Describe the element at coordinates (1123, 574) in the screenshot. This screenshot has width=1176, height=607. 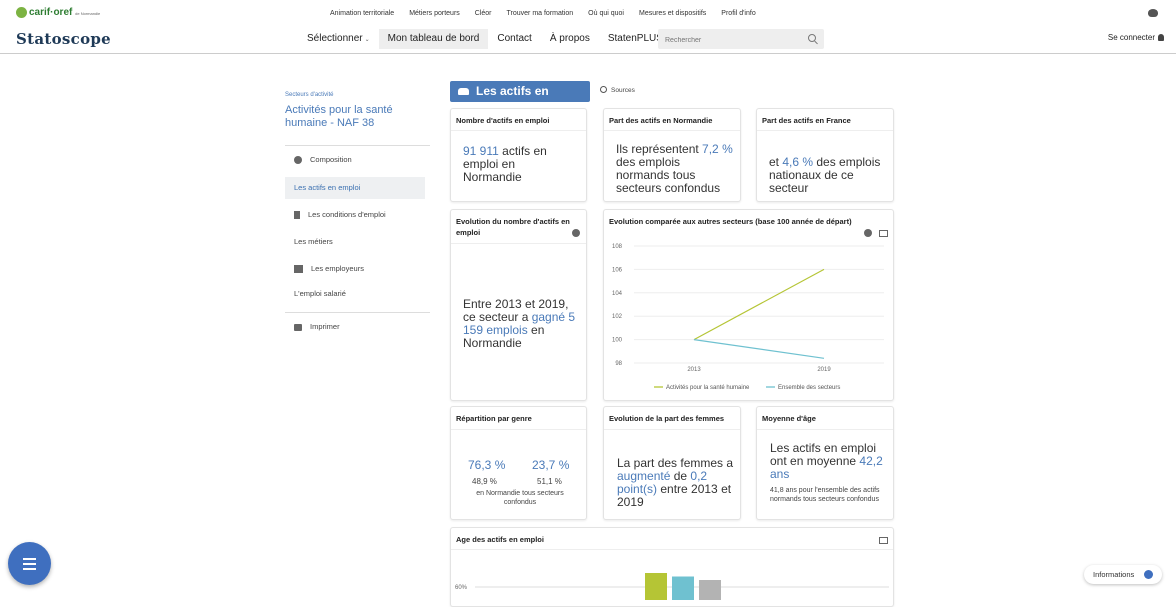
I see `informations-button: Informations` at that location.